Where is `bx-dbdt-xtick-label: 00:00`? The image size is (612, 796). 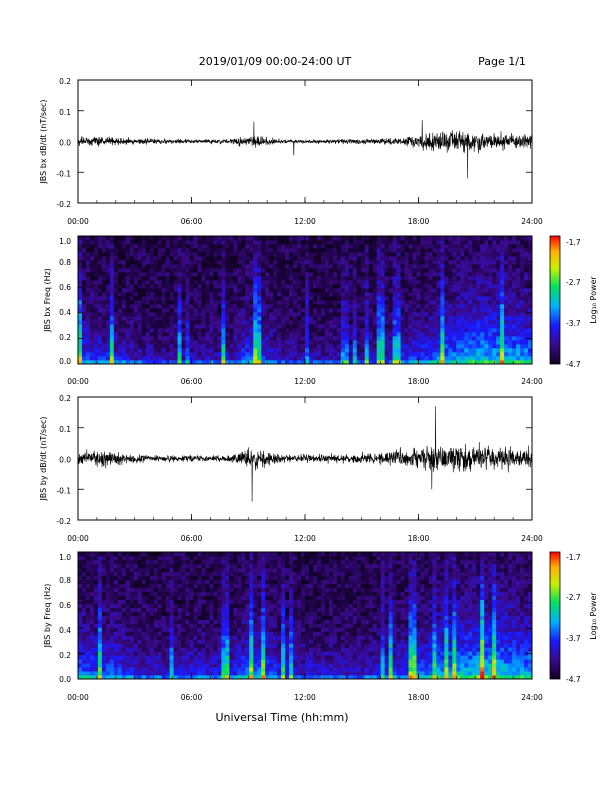 bx-dbdt-xtick-label: 00:00 is located at coordinates (78, 221).